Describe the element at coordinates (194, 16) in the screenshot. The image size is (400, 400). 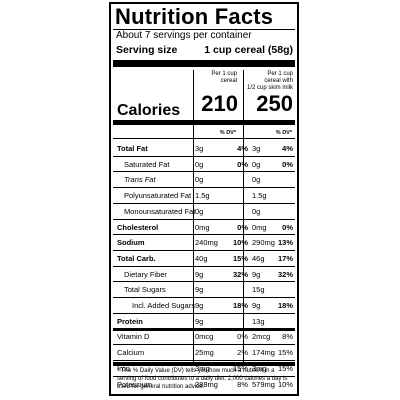
I see `label-title: Nutrition Facts` at that location.